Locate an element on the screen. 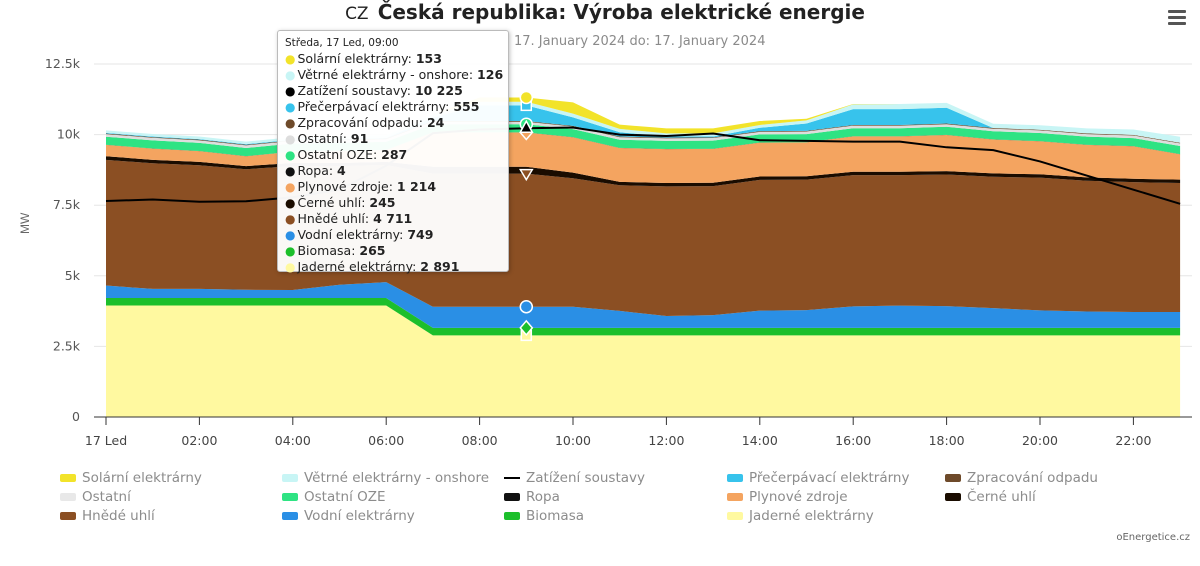  legend-item-p-e-erp-vac-elektr-rny: Přečerpávací elektrárny is located at coordinates (818, 478).